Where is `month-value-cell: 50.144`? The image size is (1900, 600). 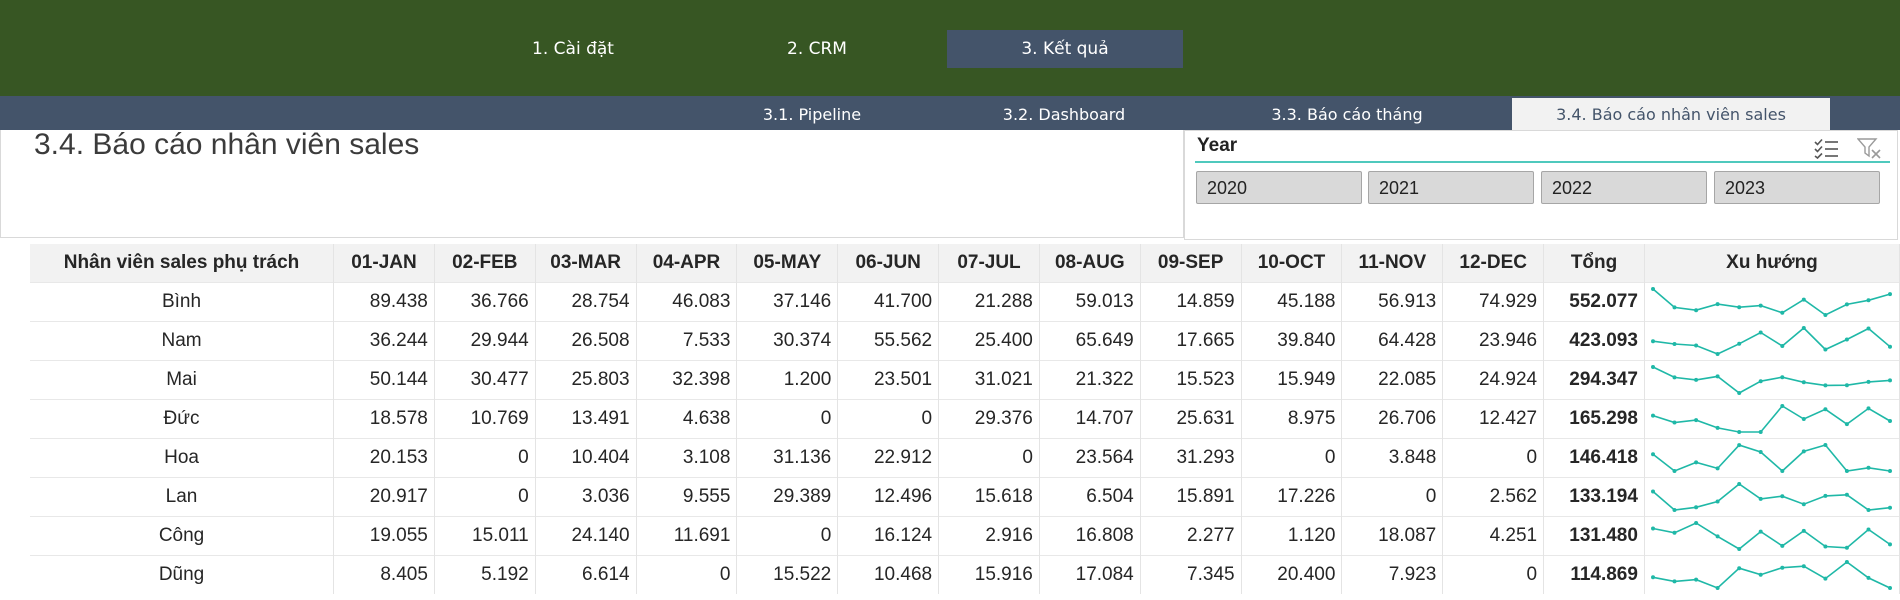 month-value-cell: 50.144 is located at coordinates (384, 380).